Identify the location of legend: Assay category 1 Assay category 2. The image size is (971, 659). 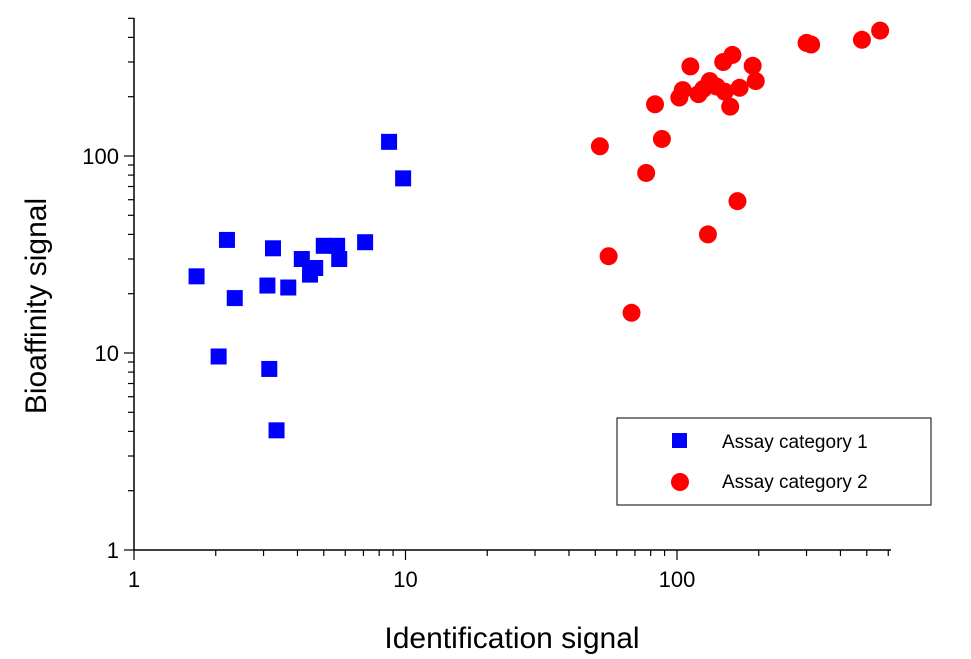
(774, 461).